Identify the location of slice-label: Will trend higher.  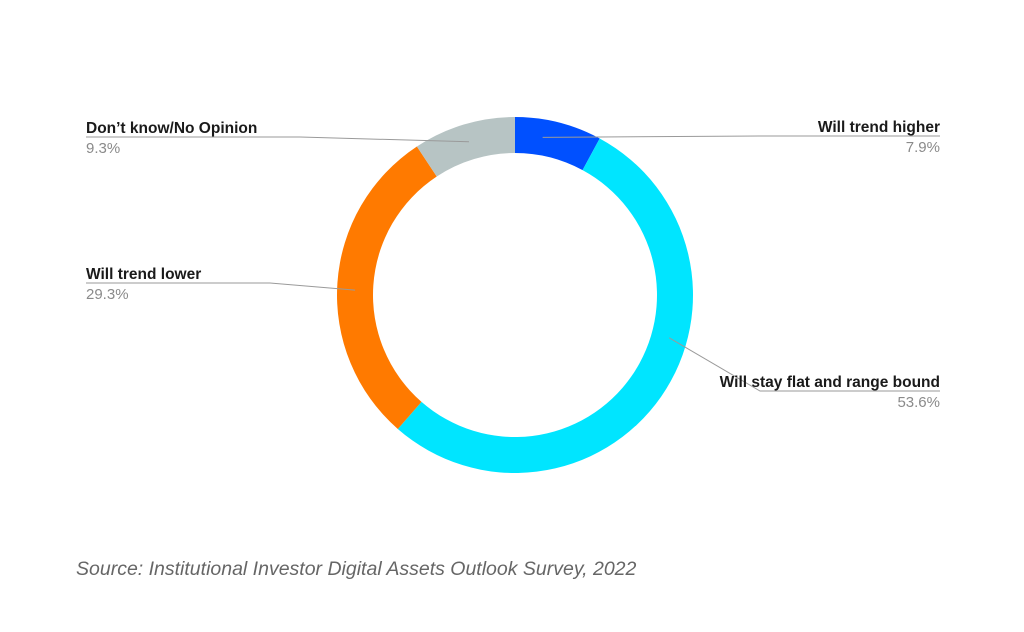
(879, 127).